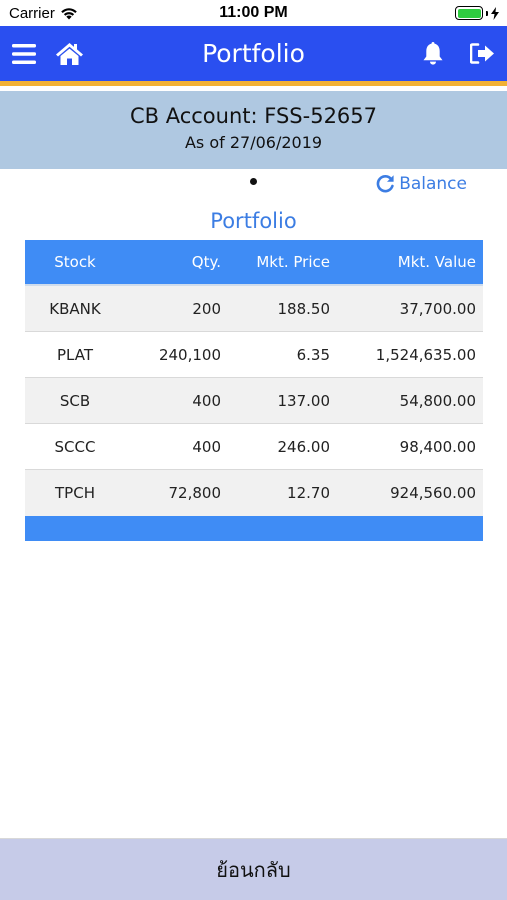  I want to click on page-indicator-dot, so click(253, 181).